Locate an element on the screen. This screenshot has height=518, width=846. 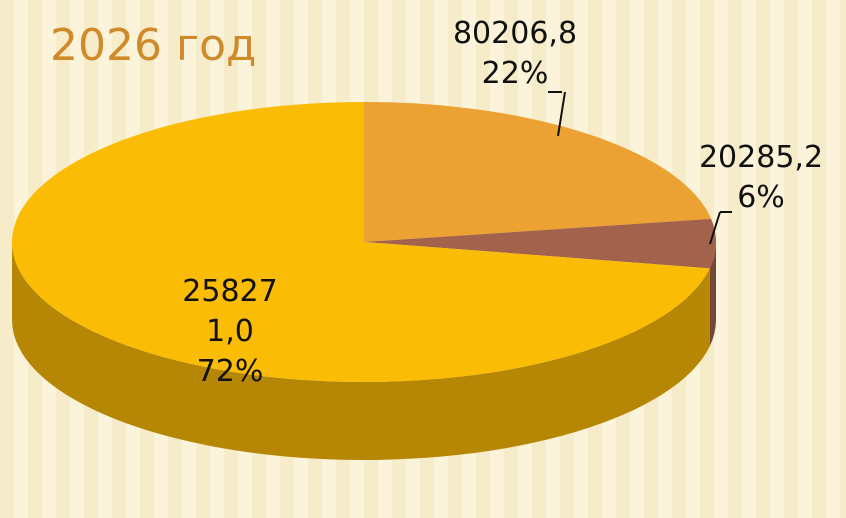
percent-label: 22% is located at coordinates (515, 73).